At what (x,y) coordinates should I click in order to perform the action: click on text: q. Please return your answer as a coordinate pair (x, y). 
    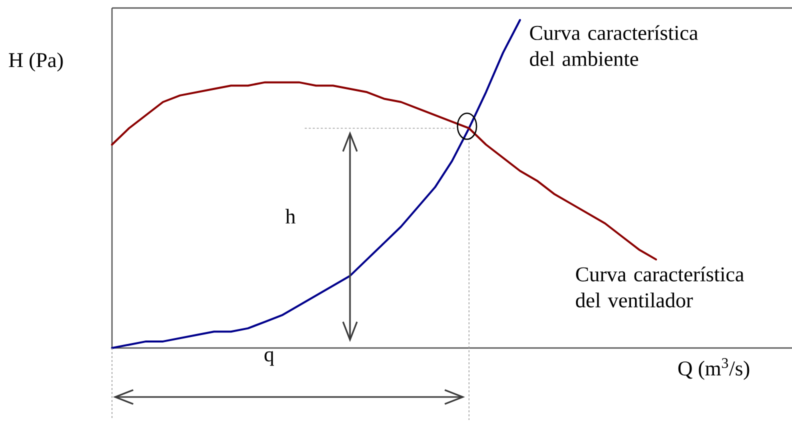
    Looking at the image, I should click on (269, 358).